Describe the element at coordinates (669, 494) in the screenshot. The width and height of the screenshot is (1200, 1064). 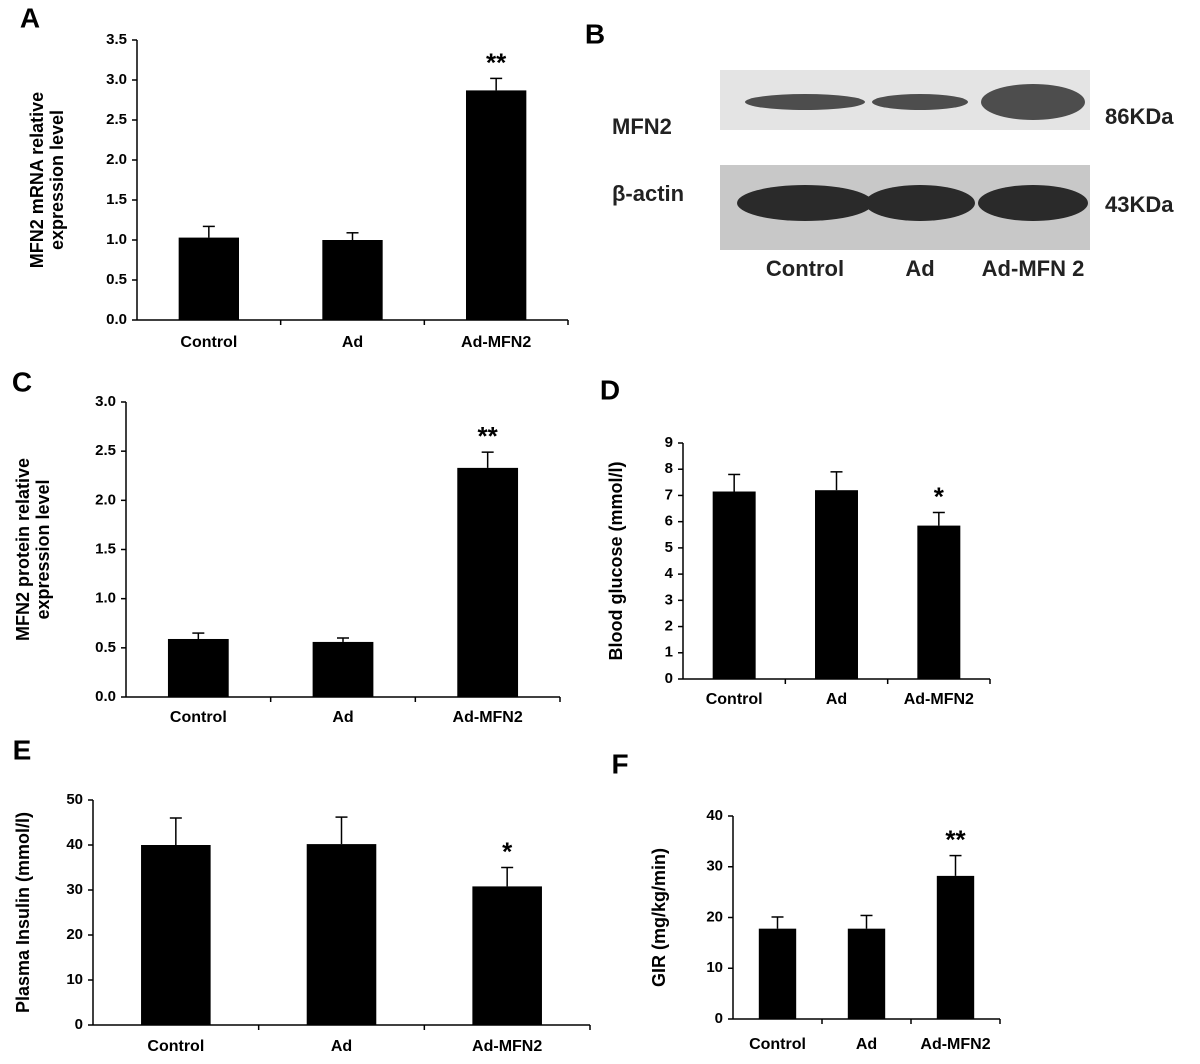
I see `y-tick-label: 7` at that location.